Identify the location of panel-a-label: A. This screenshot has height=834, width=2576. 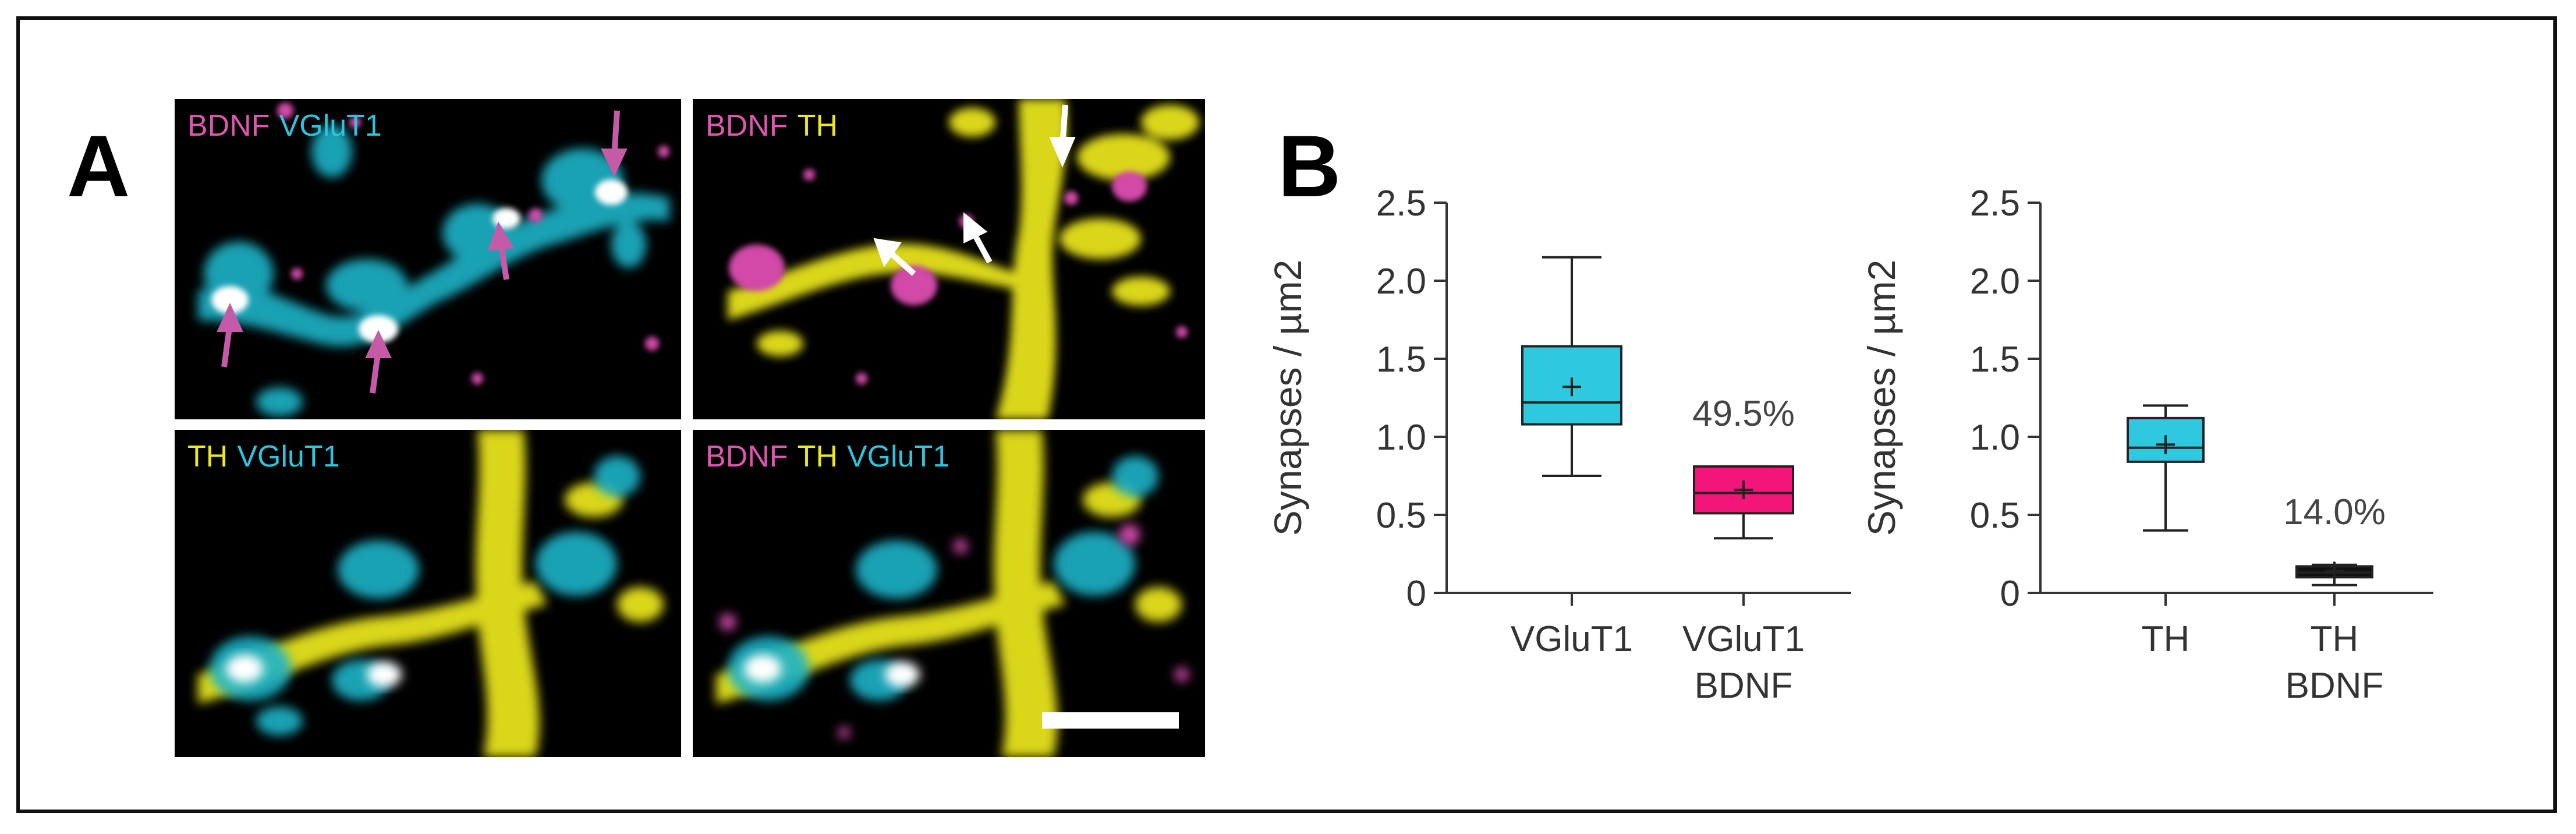
(98, 166).